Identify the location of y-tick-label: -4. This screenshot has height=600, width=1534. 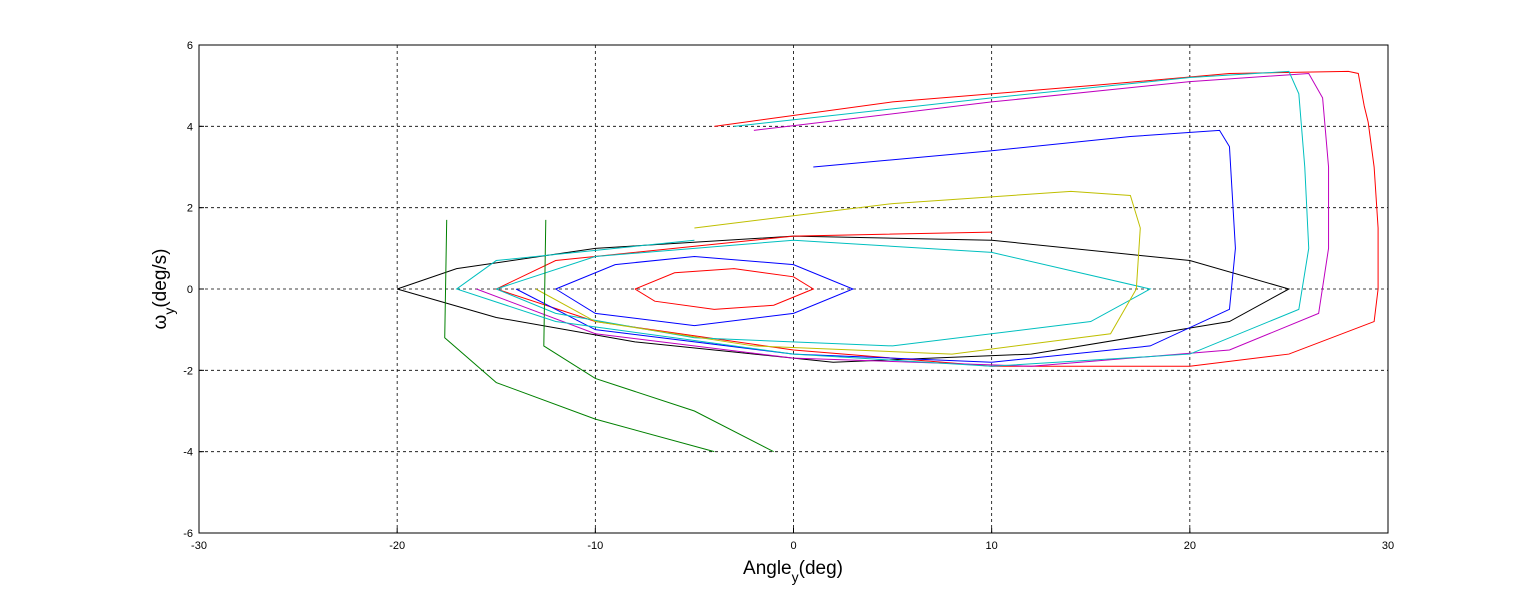
(188, 453).